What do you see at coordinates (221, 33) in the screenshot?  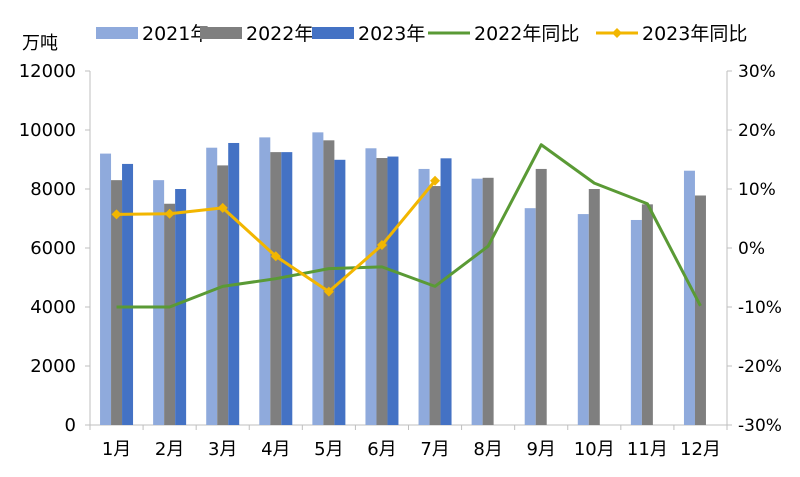 I see `legend-swatch-2022年` at bounding box center [221, 33].